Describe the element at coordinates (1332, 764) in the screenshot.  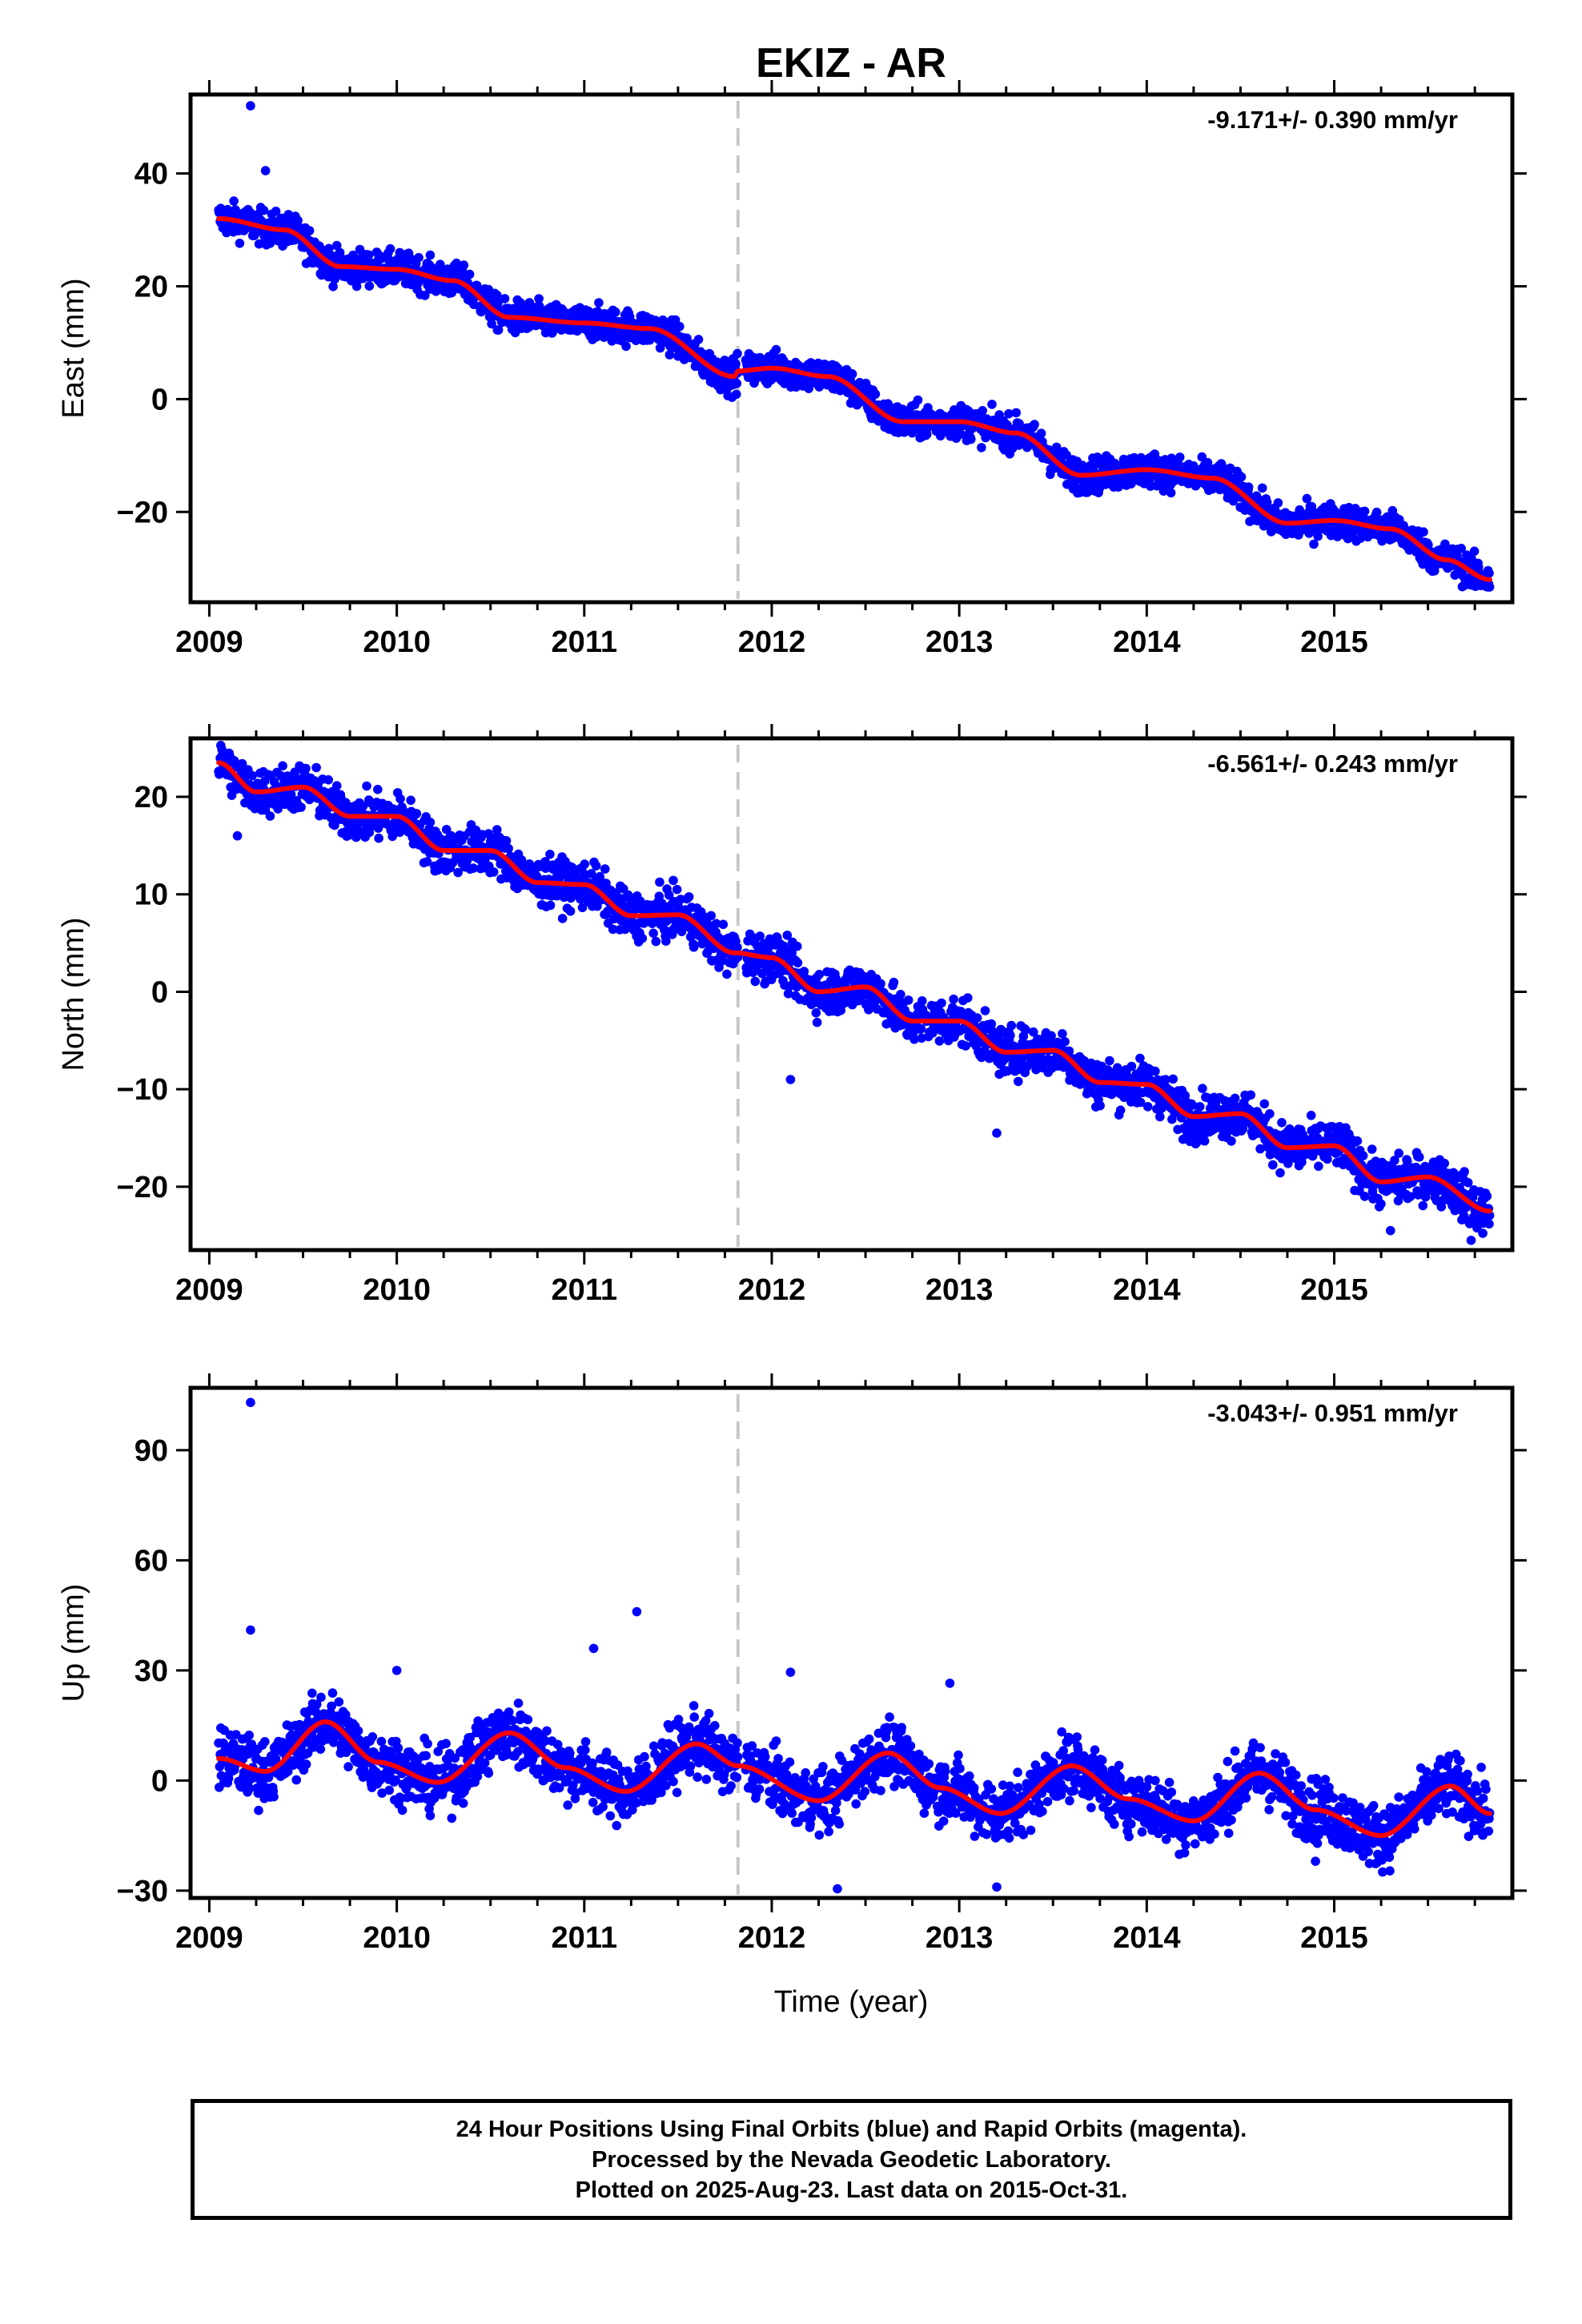
I see `velocity-annotation: -6.561+/- 0.243 mm/yr` at that location.